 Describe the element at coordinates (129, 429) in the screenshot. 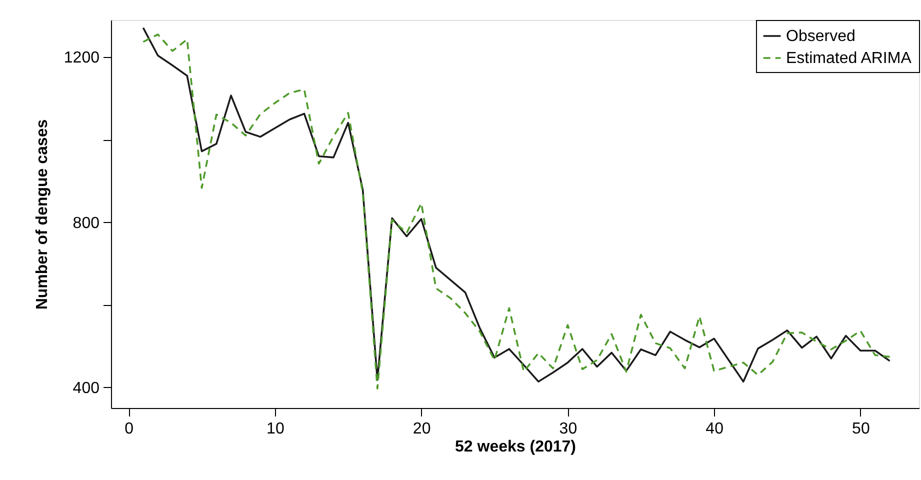

I see `x-tick-label: 0` at that location.